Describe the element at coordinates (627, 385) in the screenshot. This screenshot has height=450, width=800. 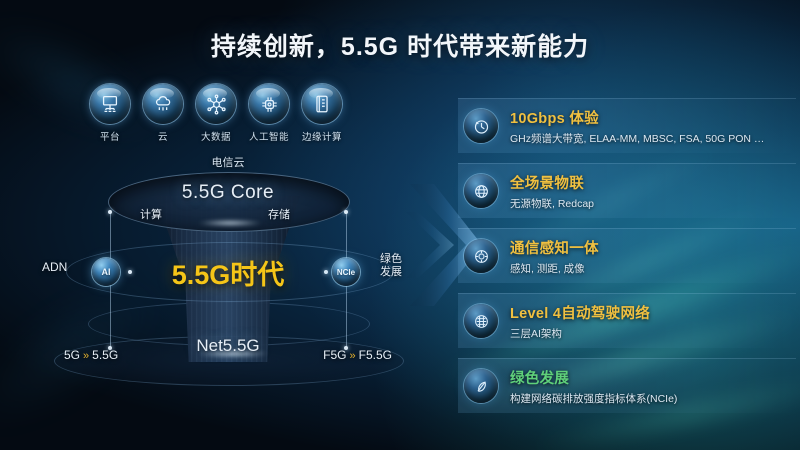
I see `capability-item-green: 绿色发展 构建网络碳排放强度指标体系(NCIe)` at that location.